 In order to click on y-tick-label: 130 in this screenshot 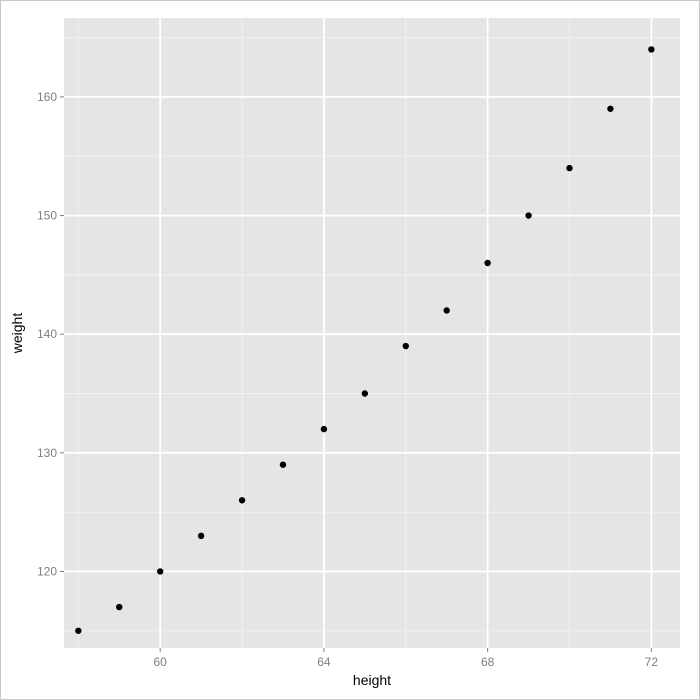, I will do `click(47, 453)`.